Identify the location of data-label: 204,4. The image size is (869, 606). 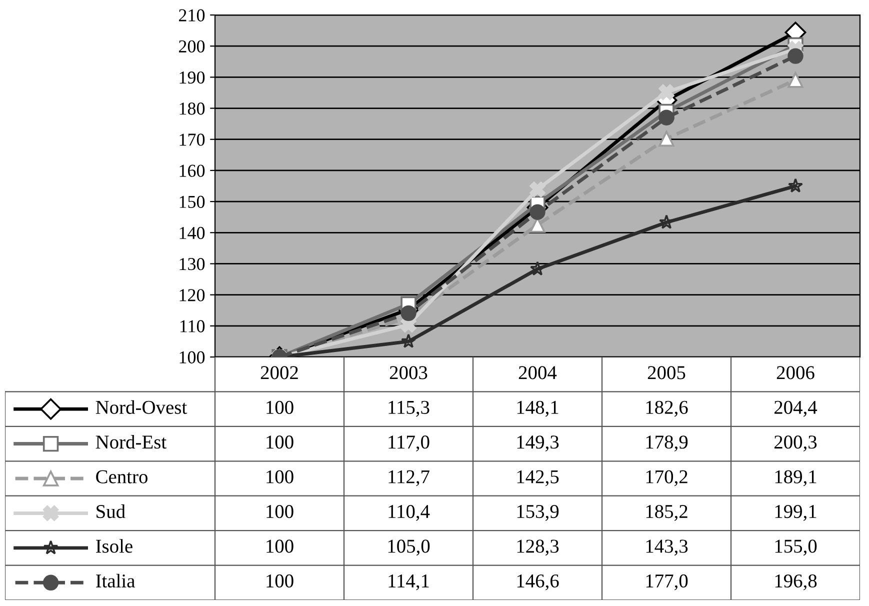
(796, 408).